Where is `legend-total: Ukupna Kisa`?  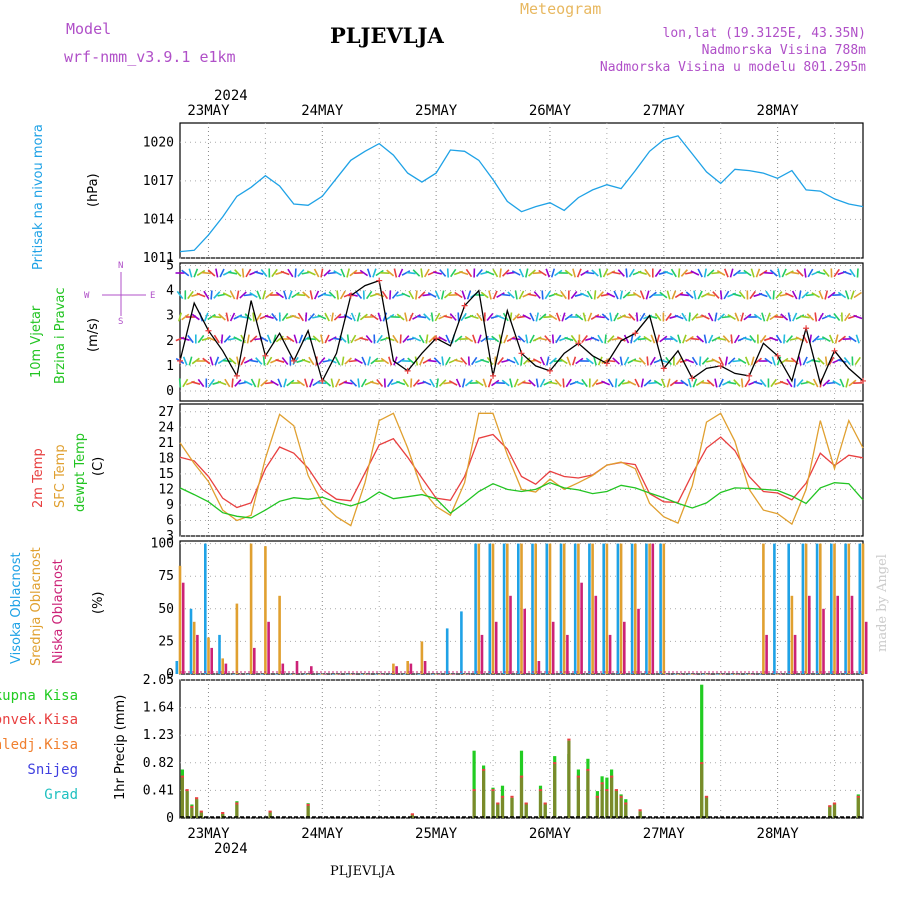 legend-total: Ukupna Kisa is located at coordinates (39, 696).